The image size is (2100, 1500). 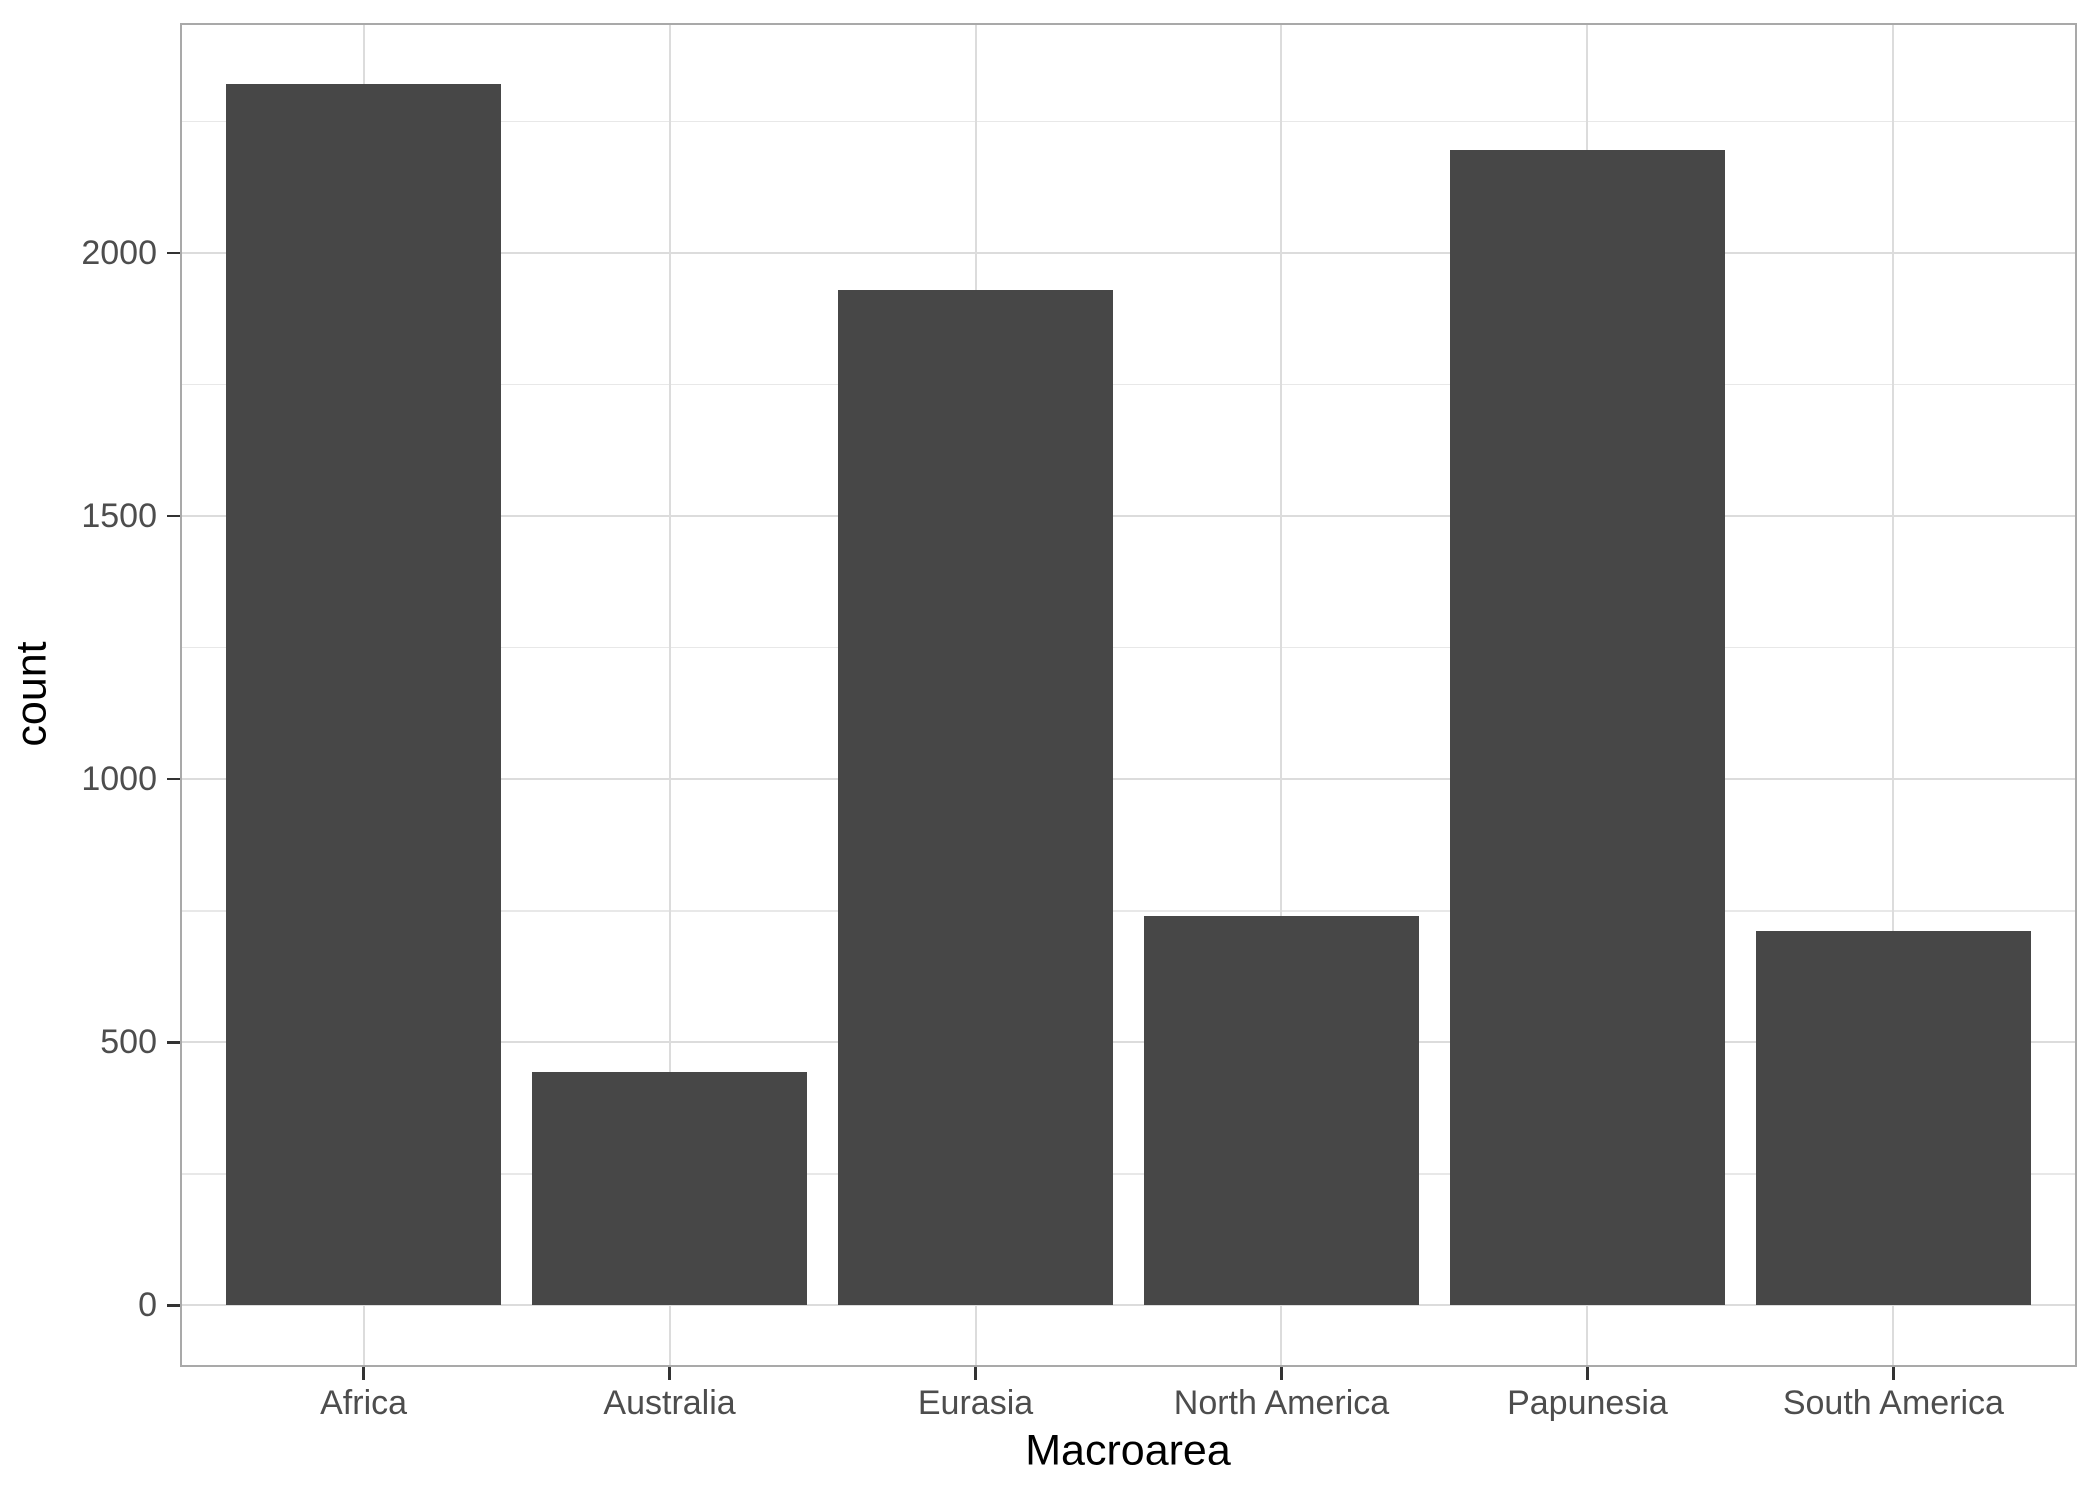 What do you see at coordinates (128, 1042) in the screenshot?
I see `y-tick-label: 500` at bounding box center [128, 1042].